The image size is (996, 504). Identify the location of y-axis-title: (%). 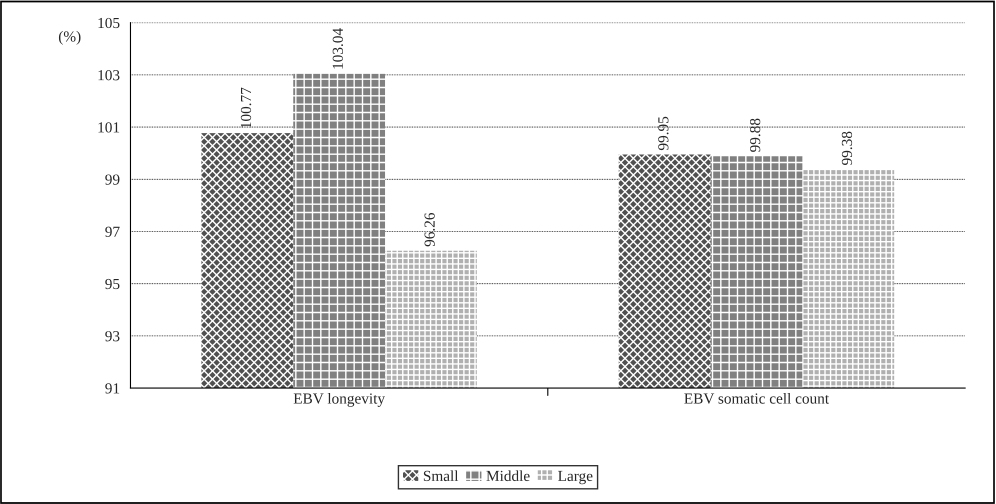
(69, 37).